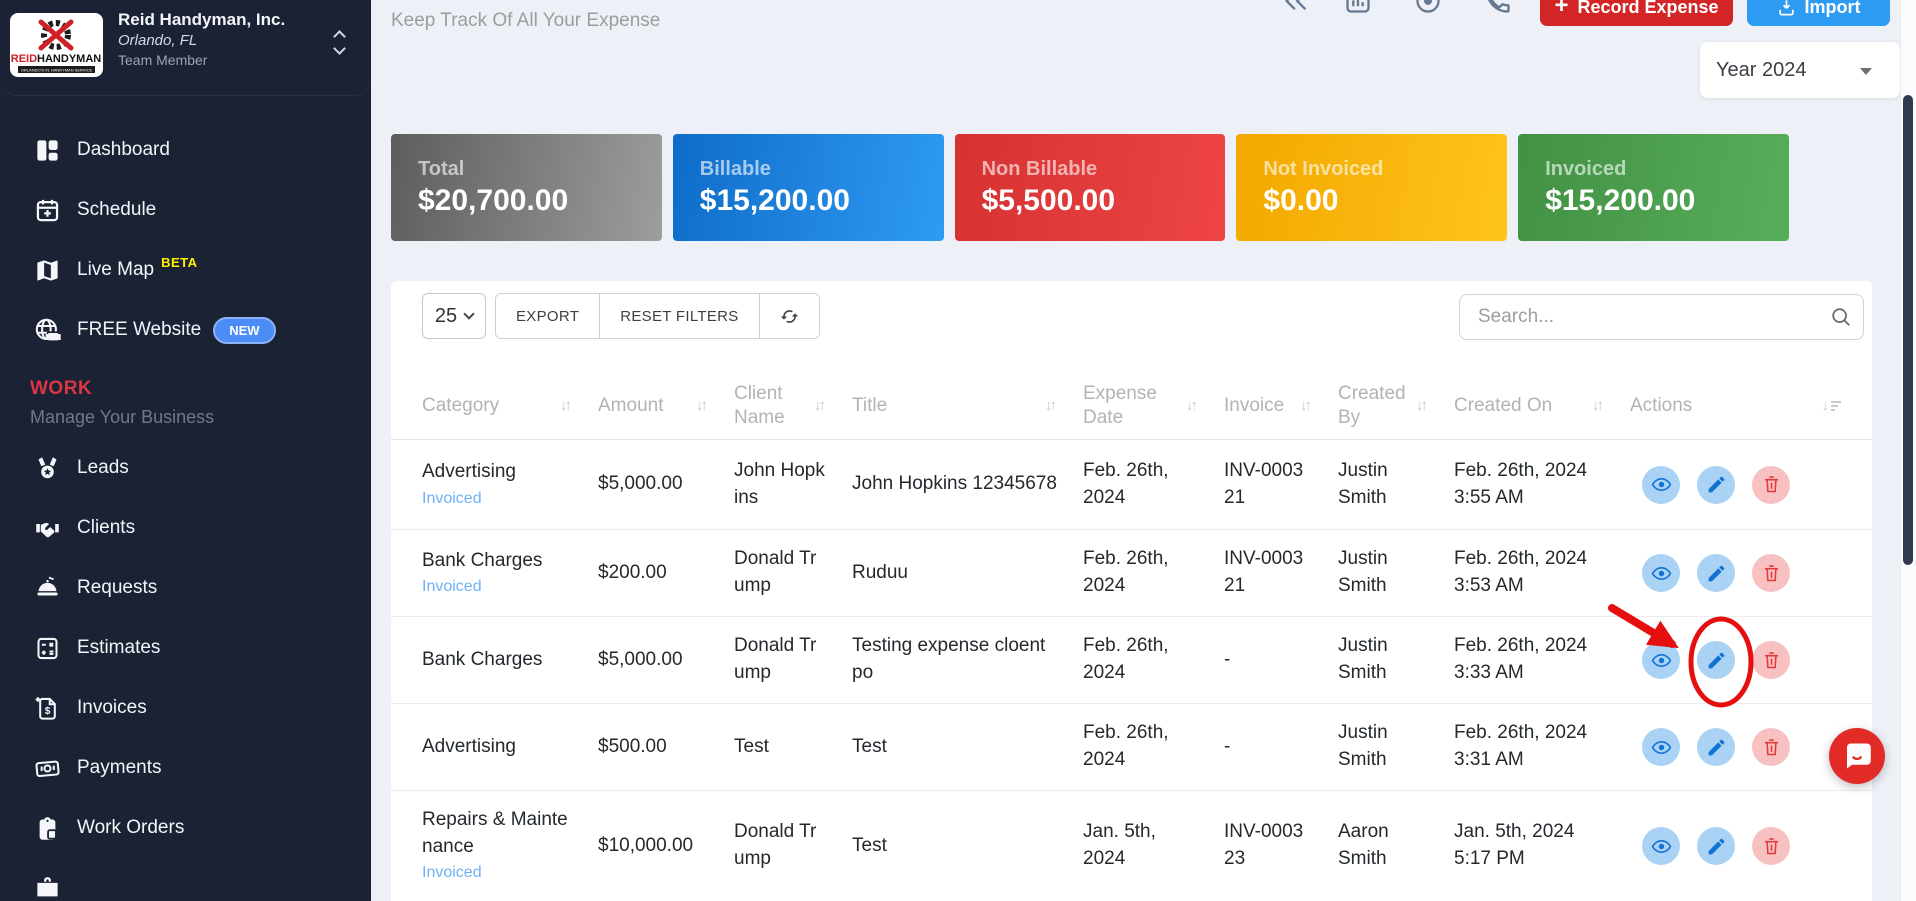 The height and width of the screenshot is (901, 1916). What do you see at coordinates (1126, 483) in the screenshot?
I see `expense-date: Feb. 26th, 2024` at bounding box center [1126, 483].